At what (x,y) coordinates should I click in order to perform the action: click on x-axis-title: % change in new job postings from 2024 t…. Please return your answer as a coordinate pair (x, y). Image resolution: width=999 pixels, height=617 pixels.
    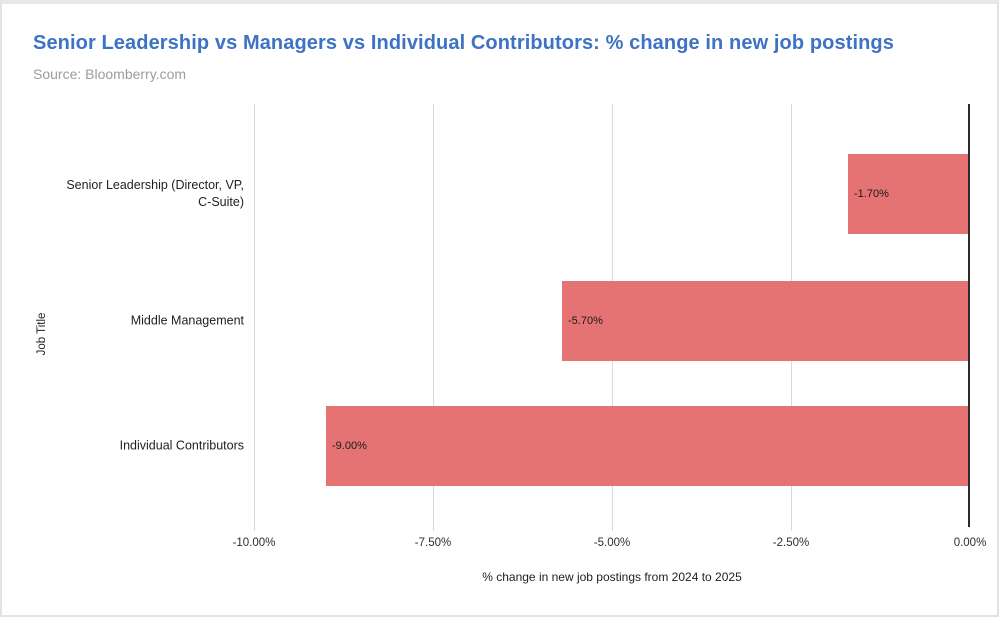
    Looking at the image, I should click on (612, 577).